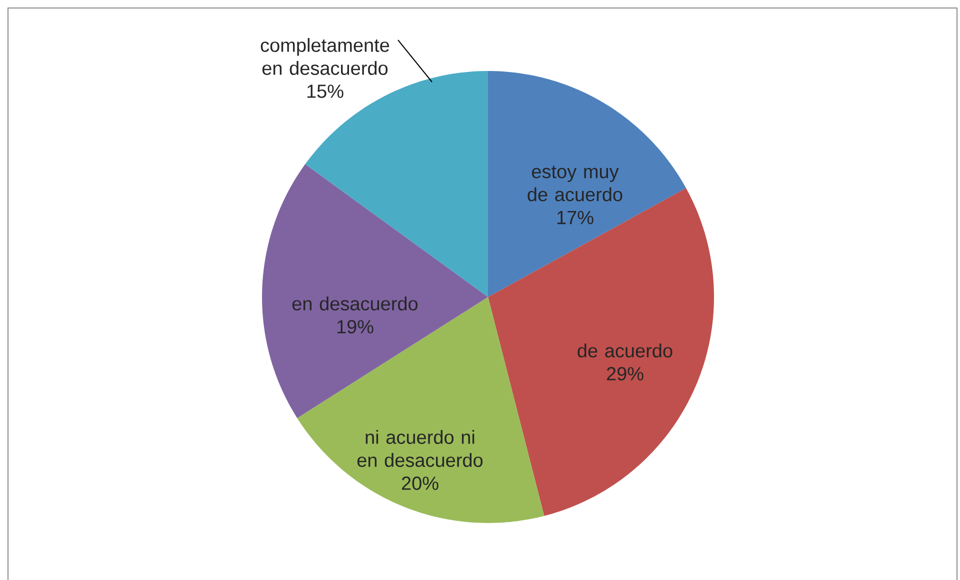 Image resolution: width=960 pixels, height=580 pixels. What do you see at coordinates (575, 184) in the screenshot?
I see `slice-label: estoy muy de acuerdo` at bounding box center [575, 184].